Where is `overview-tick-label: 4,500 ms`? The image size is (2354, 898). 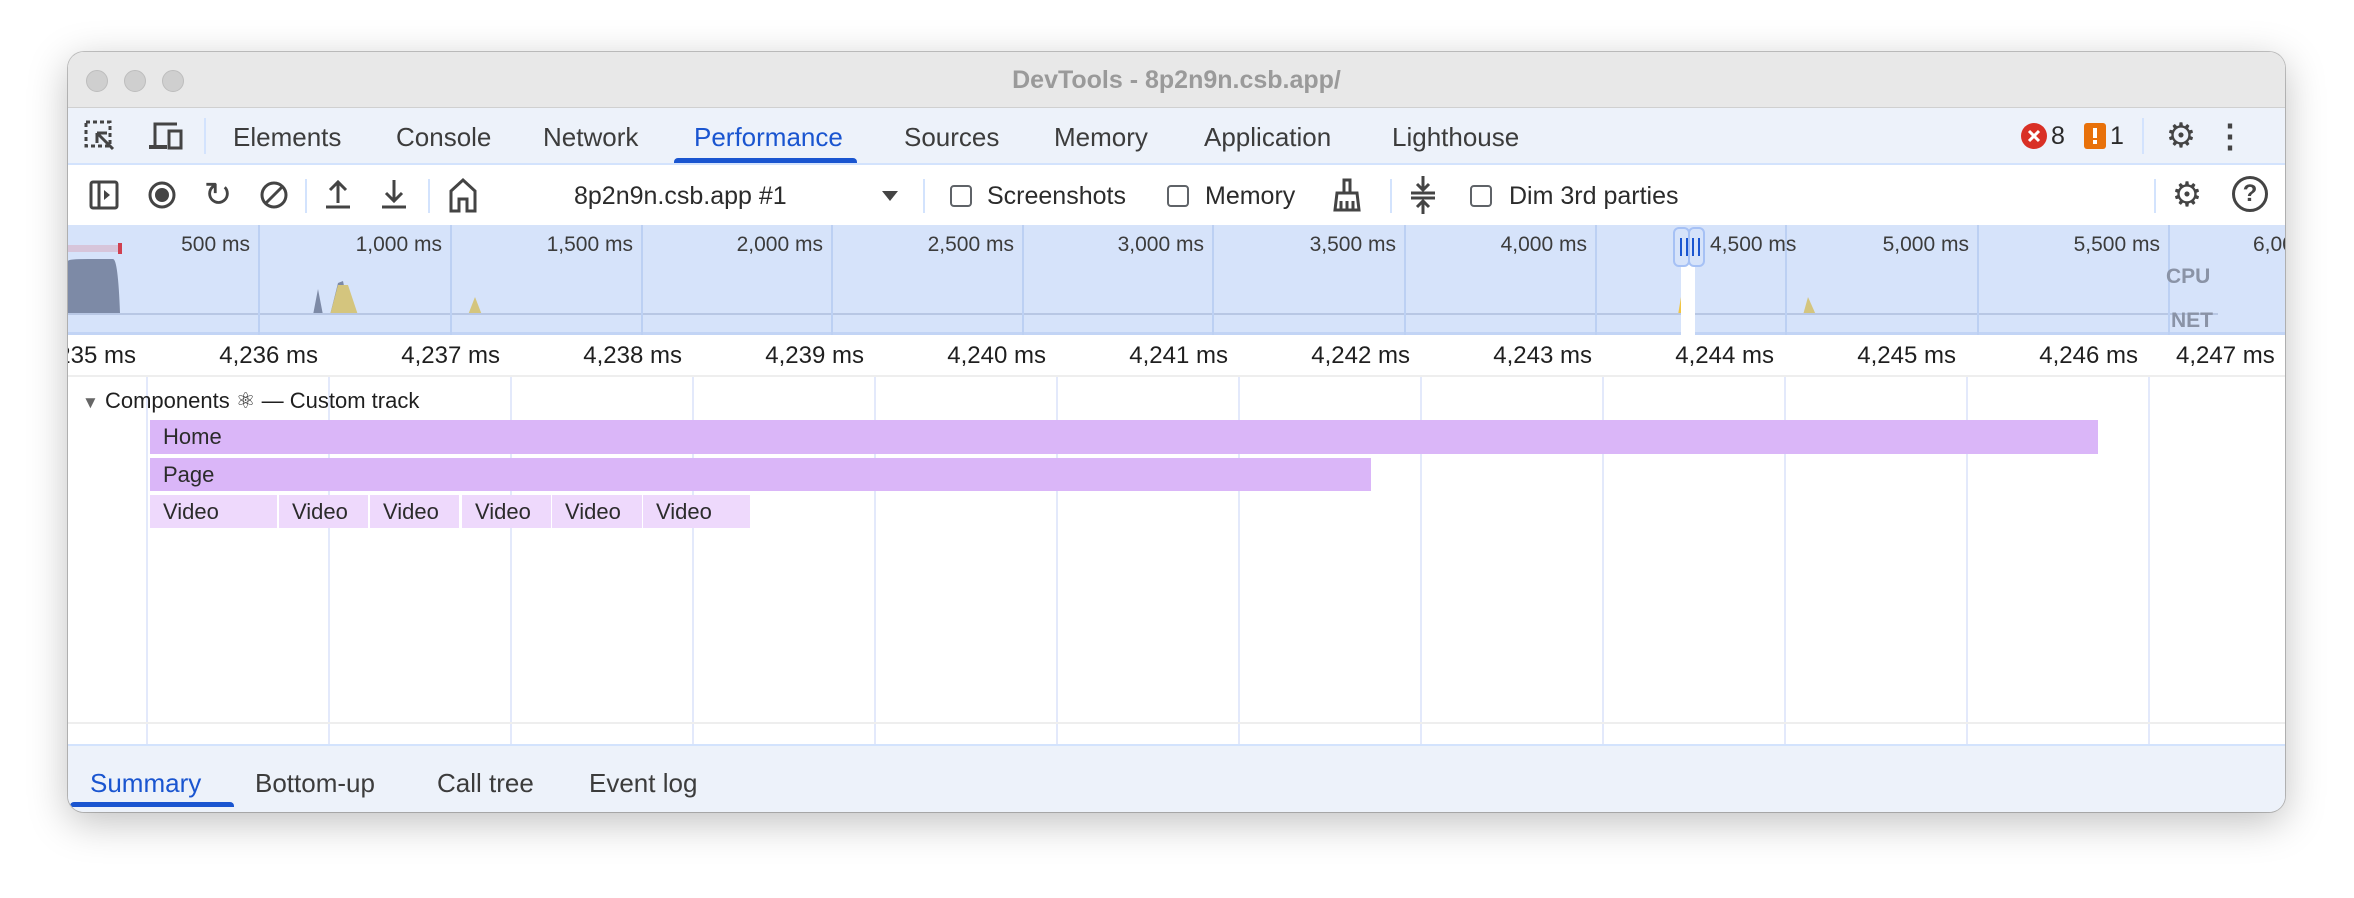
overview-tick-label: 4,500 ms is located at coordinates (1753, 244).